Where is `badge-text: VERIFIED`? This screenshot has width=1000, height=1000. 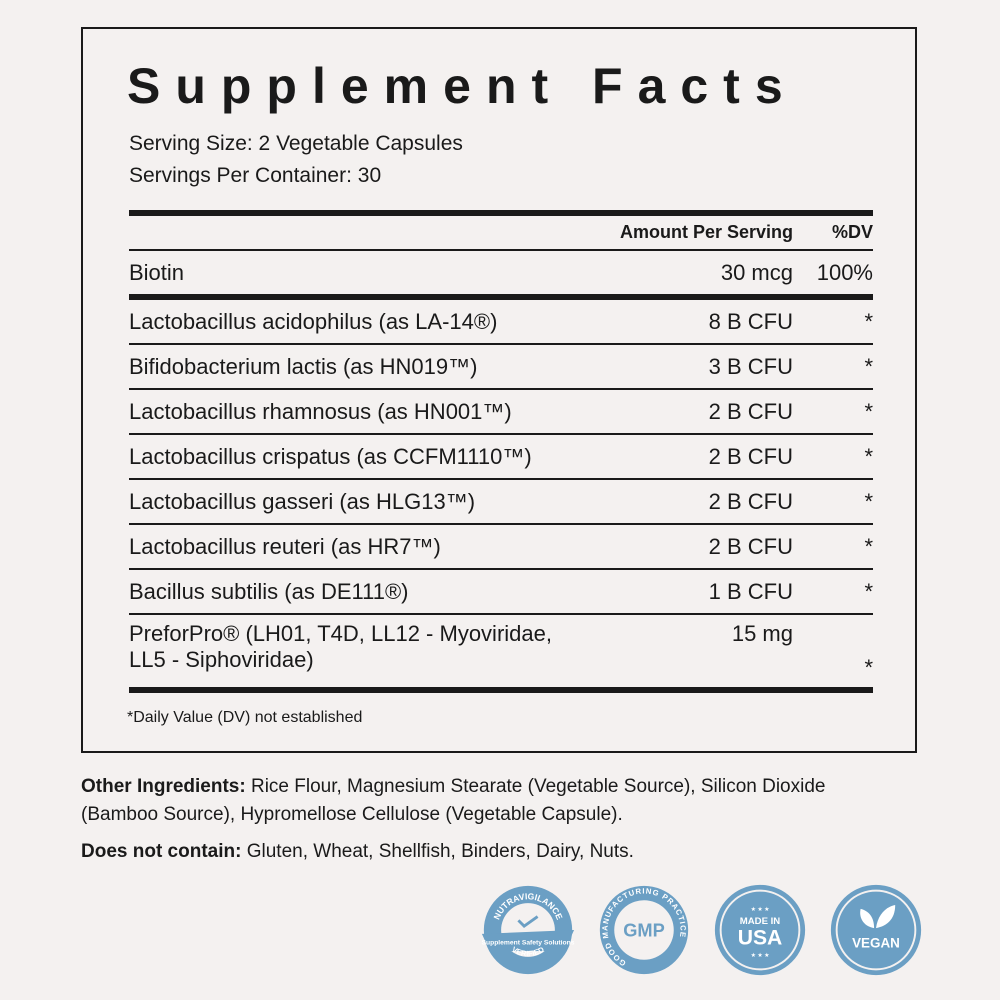
badge-text: VERIFIED is located at coordinates (528, 952).